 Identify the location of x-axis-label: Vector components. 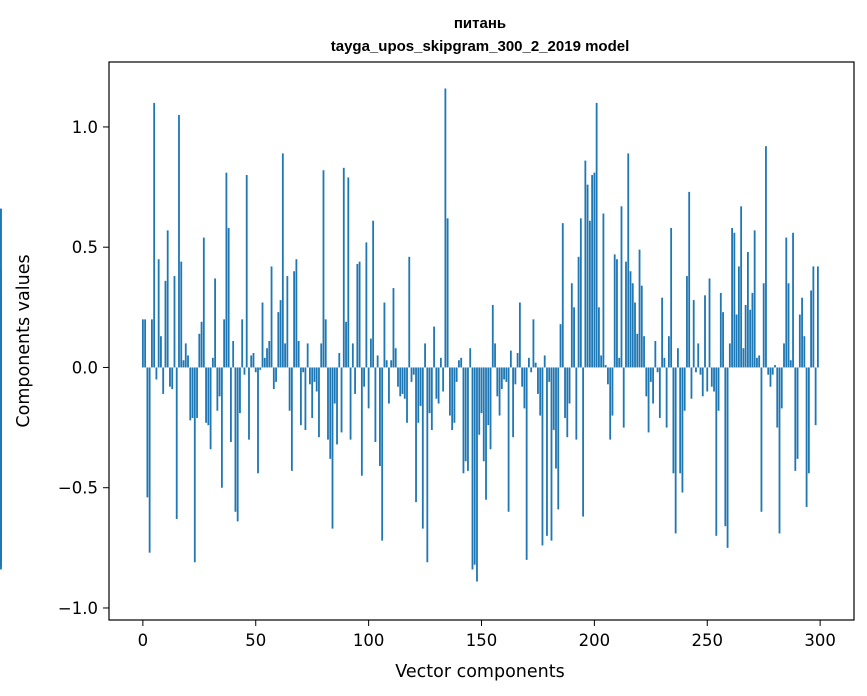
(479, 672).